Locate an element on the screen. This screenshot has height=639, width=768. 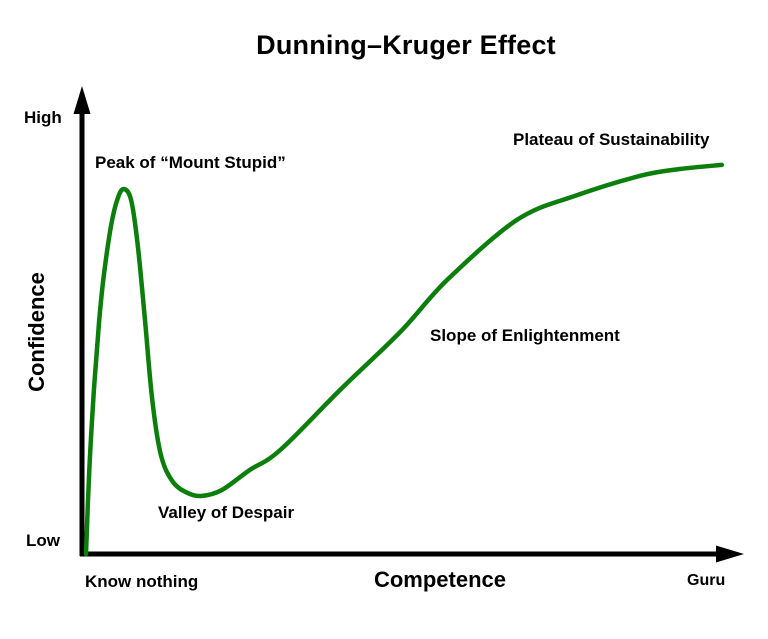
y-axis-arrowhead-icon is located at coordinates (82, 100).